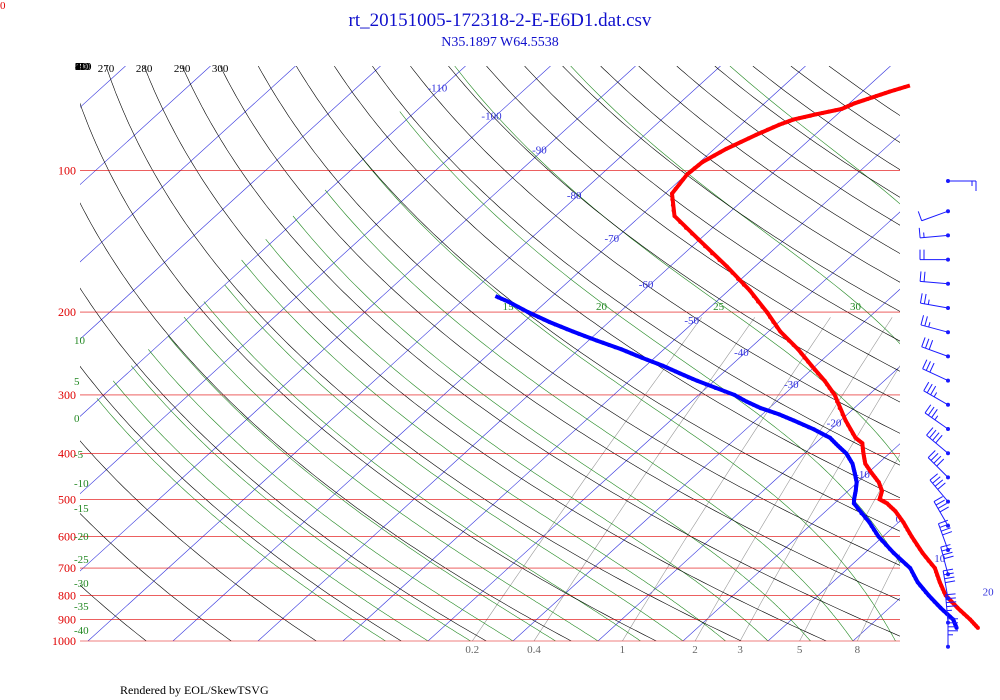  Describe the element at coordinates (81, 537) in the screenshot. I see `moist-label-left: -20` at that location.